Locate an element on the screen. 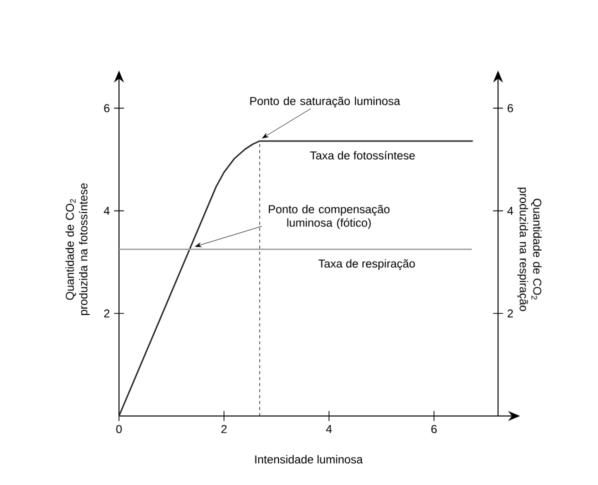 The image size is (598, 485). series-label: Taxa de respiração is located at coordinates (366, 264).